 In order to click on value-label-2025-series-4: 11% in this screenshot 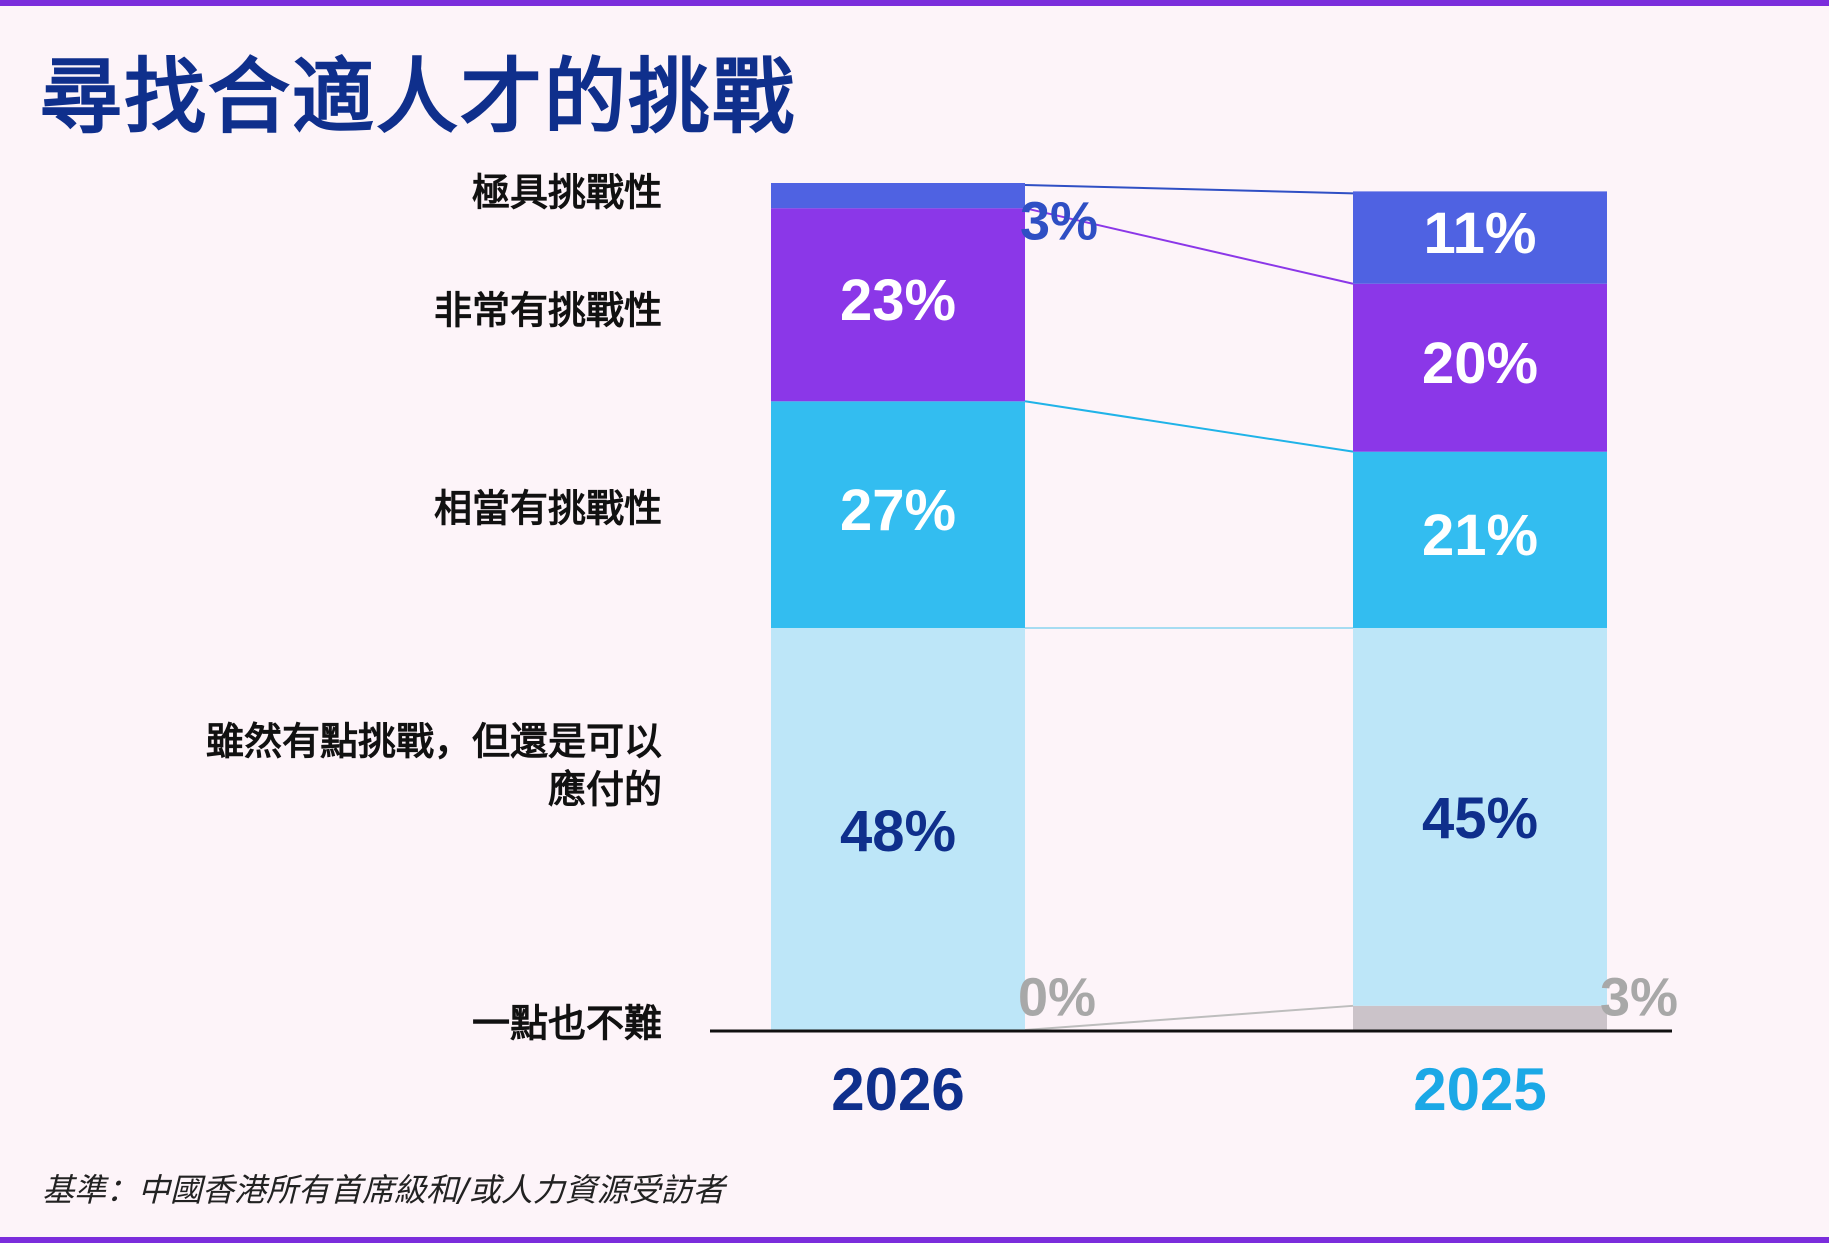, I will do `click(1480, 233)`.